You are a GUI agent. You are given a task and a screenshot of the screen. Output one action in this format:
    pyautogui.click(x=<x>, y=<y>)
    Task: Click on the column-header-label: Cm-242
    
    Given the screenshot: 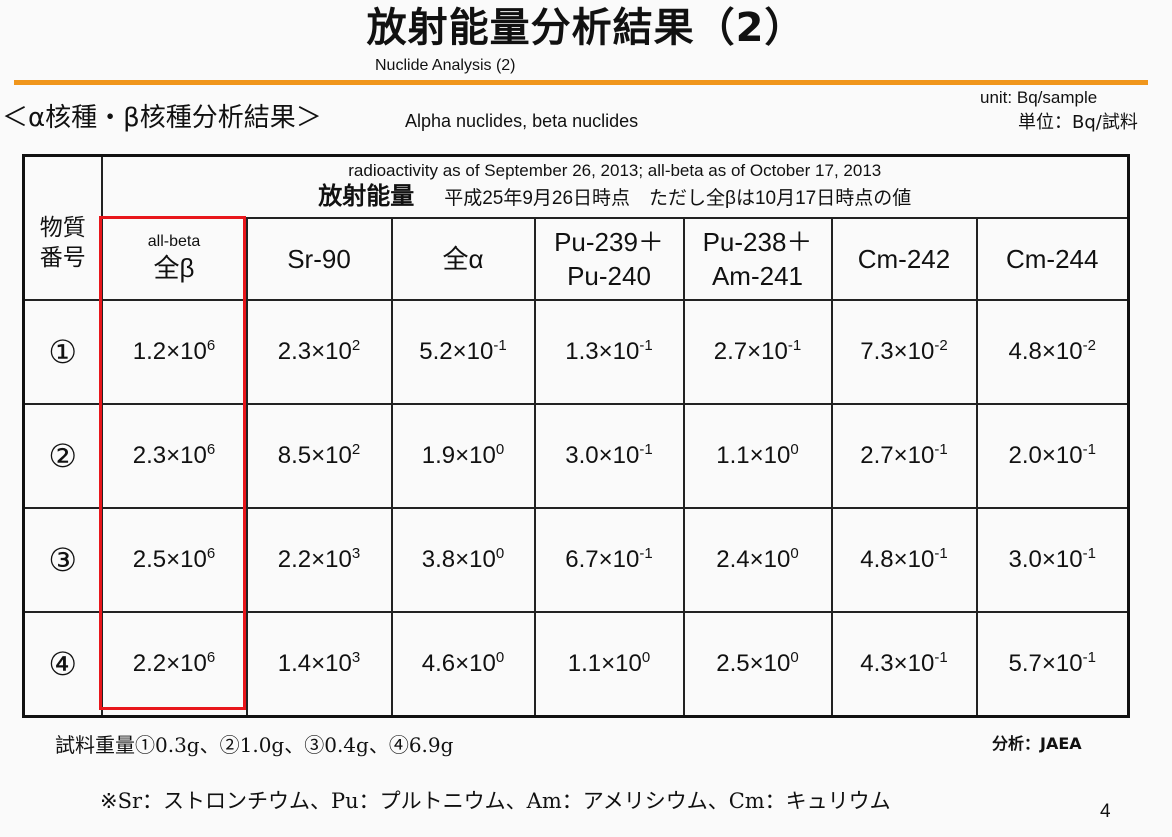 What is the action you would take?
    pyautogui.click(x=904, y=259)
    